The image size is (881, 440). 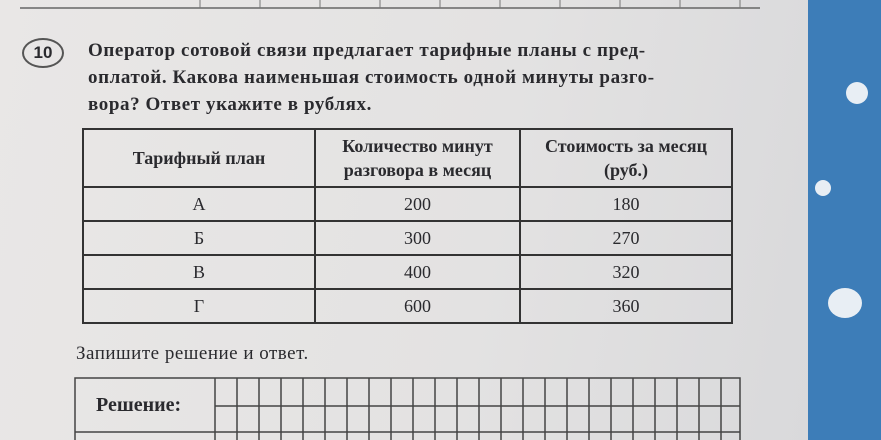 I want to click on table-row: В 400 320, so click(x=407, y=272).